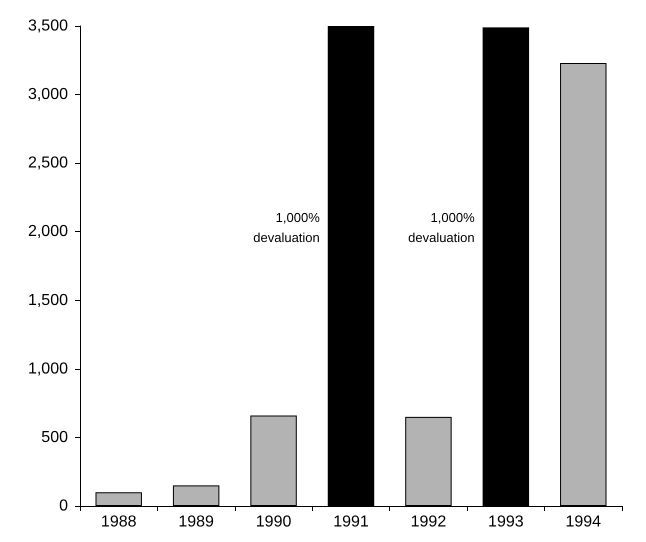 The height and width of the screenshot is (542, 646). I want to click on y-tick-label: 3,500, so click(48, 26).